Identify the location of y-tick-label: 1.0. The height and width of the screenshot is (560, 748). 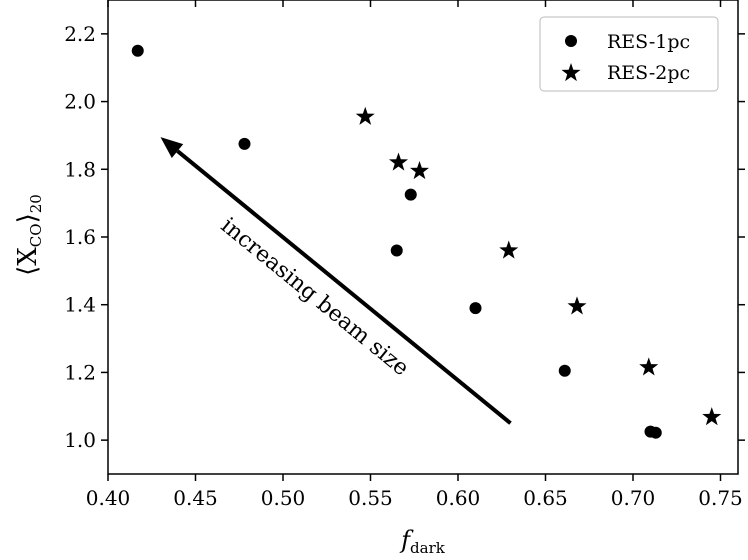
(80, 440).